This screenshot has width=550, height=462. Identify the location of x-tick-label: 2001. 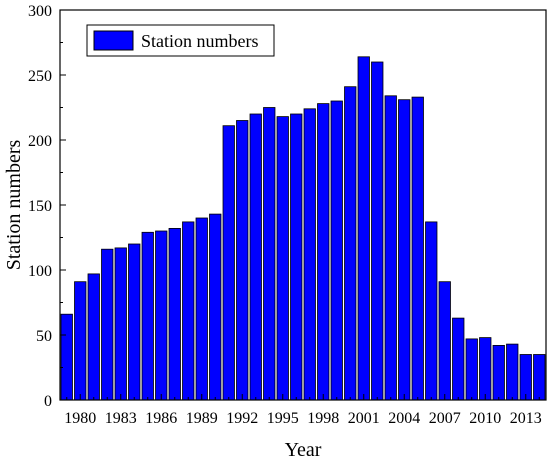
(364, 418).